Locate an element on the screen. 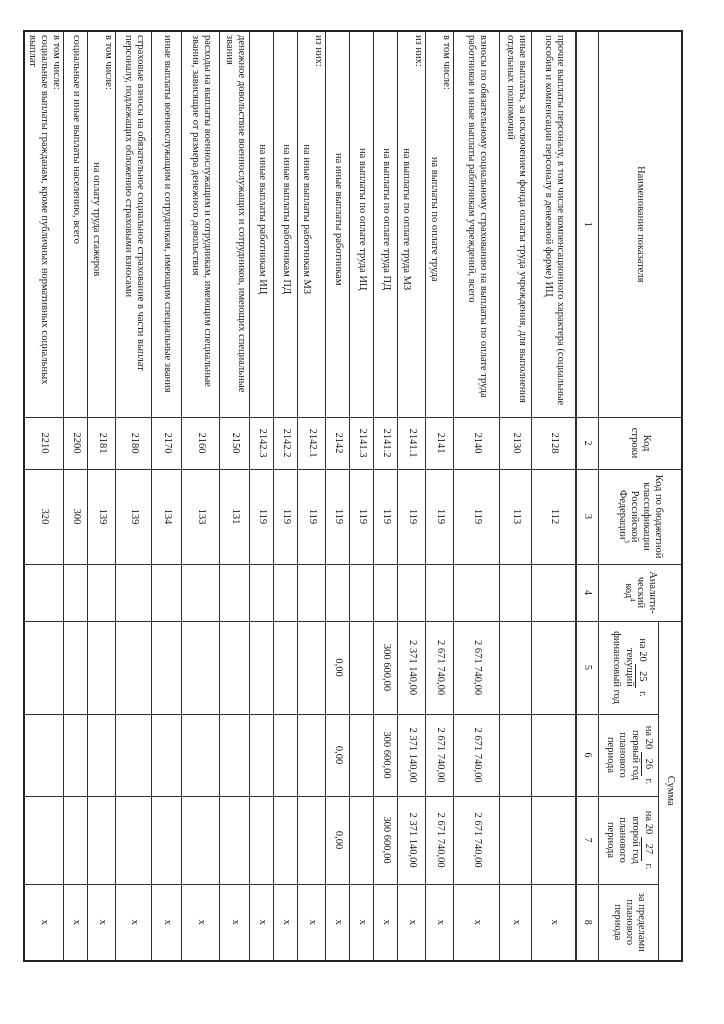  line-code-cell: 2130 is located at coordinates (516, 443).